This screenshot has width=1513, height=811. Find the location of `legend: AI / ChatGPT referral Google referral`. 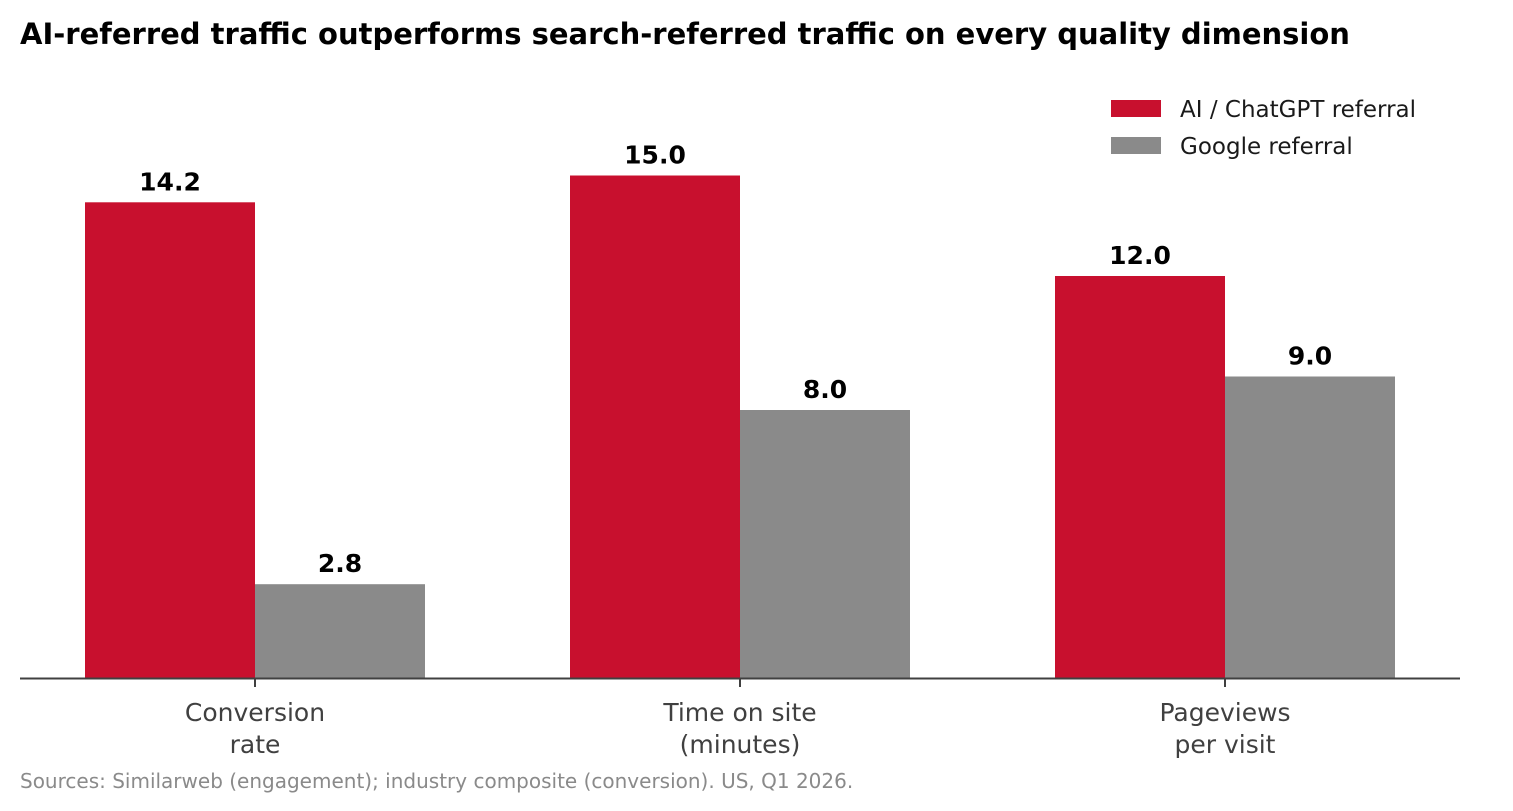

legend: AI / ChatGPT referral Google referral is located at coordinates (1263, 128).